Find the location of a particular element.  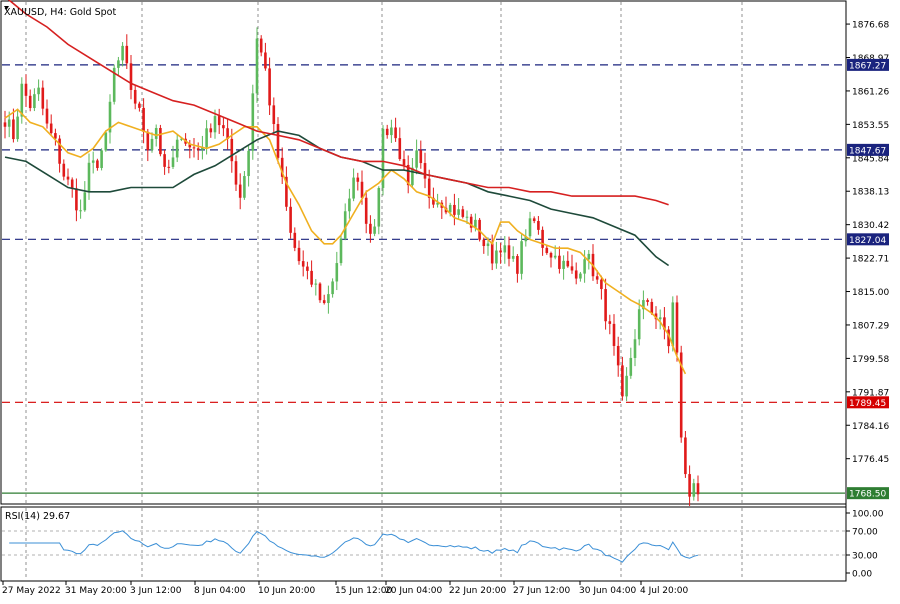

rsi-tick-label: 70.00 is located at coordinates (865, 533).